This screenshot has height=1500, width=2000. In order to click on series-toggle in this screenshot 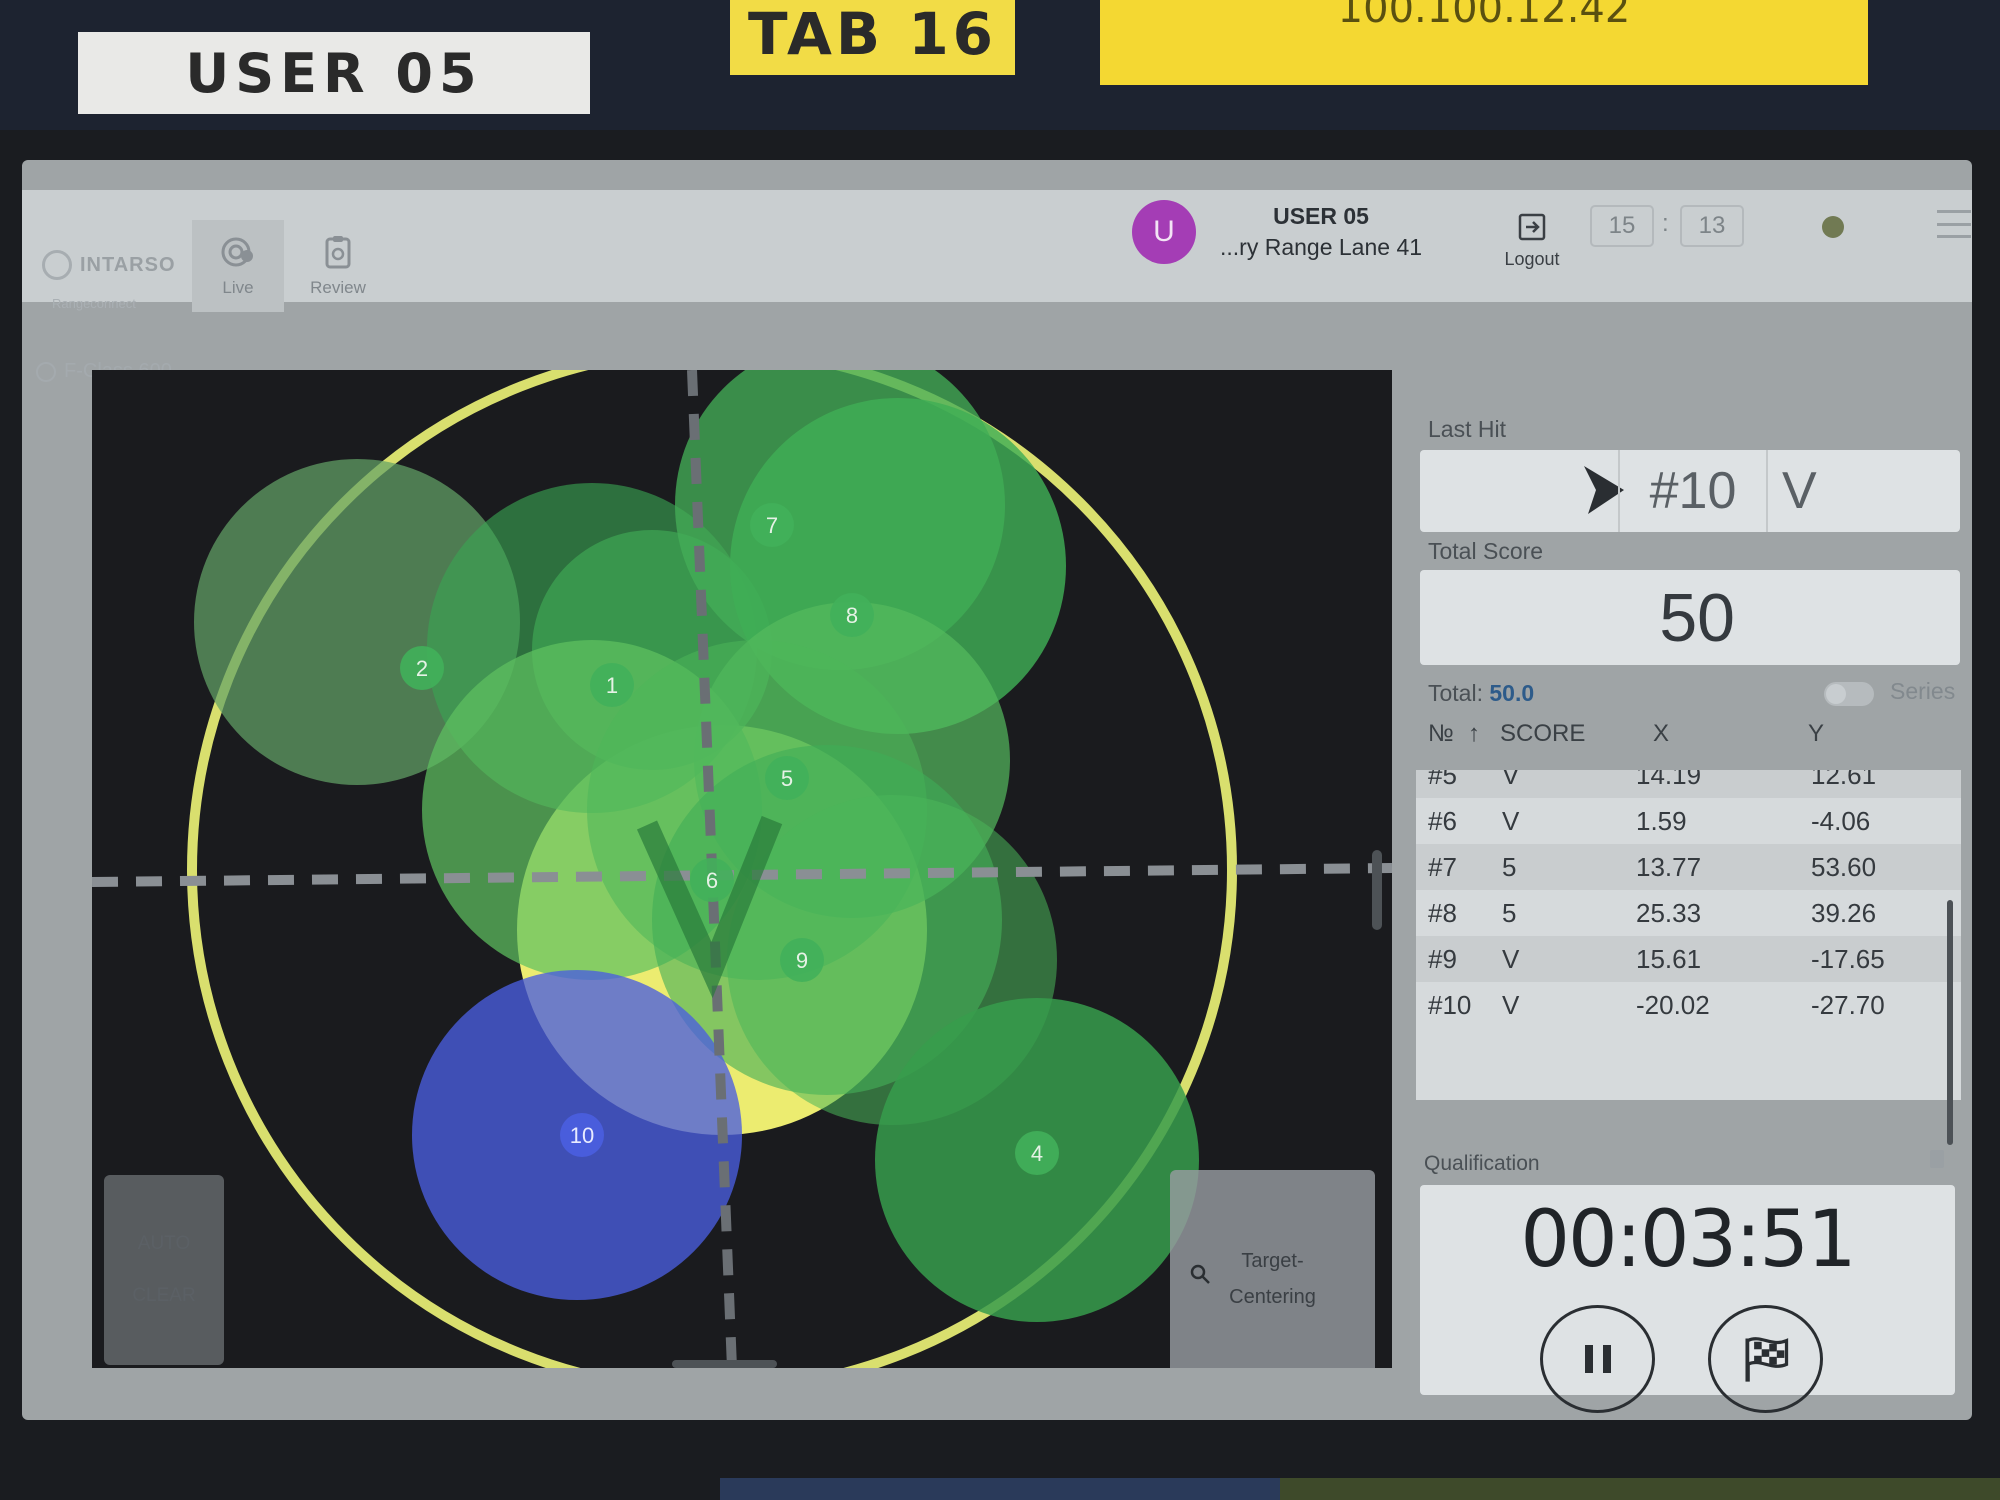, I will do `click(1849, 694)`.